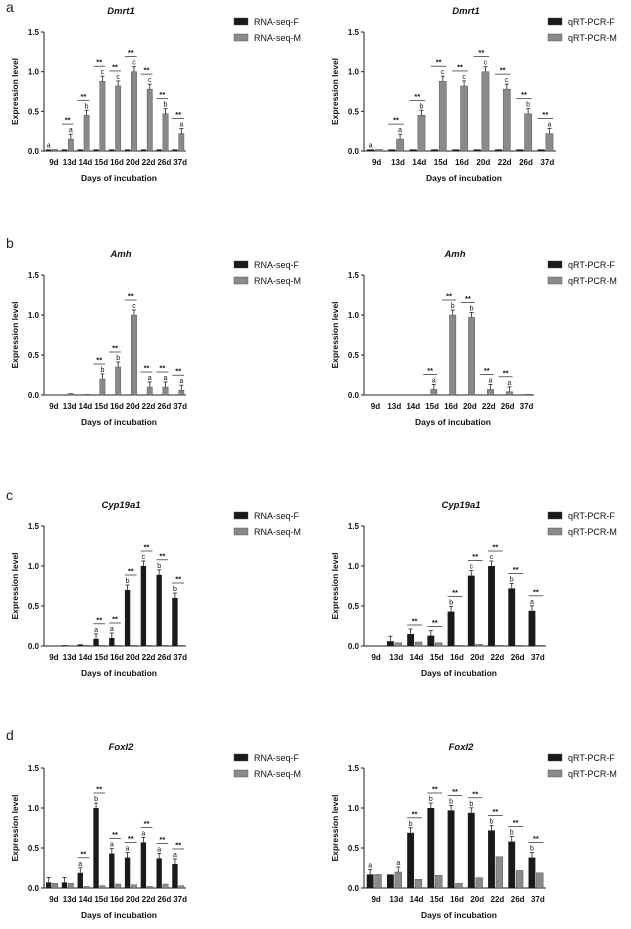 The width and height of the screenshot is (631, 929). Describe the element at coordinates (592, 532) in the screenshot. I see `legend-label: qRT-PCR-M` at that location.